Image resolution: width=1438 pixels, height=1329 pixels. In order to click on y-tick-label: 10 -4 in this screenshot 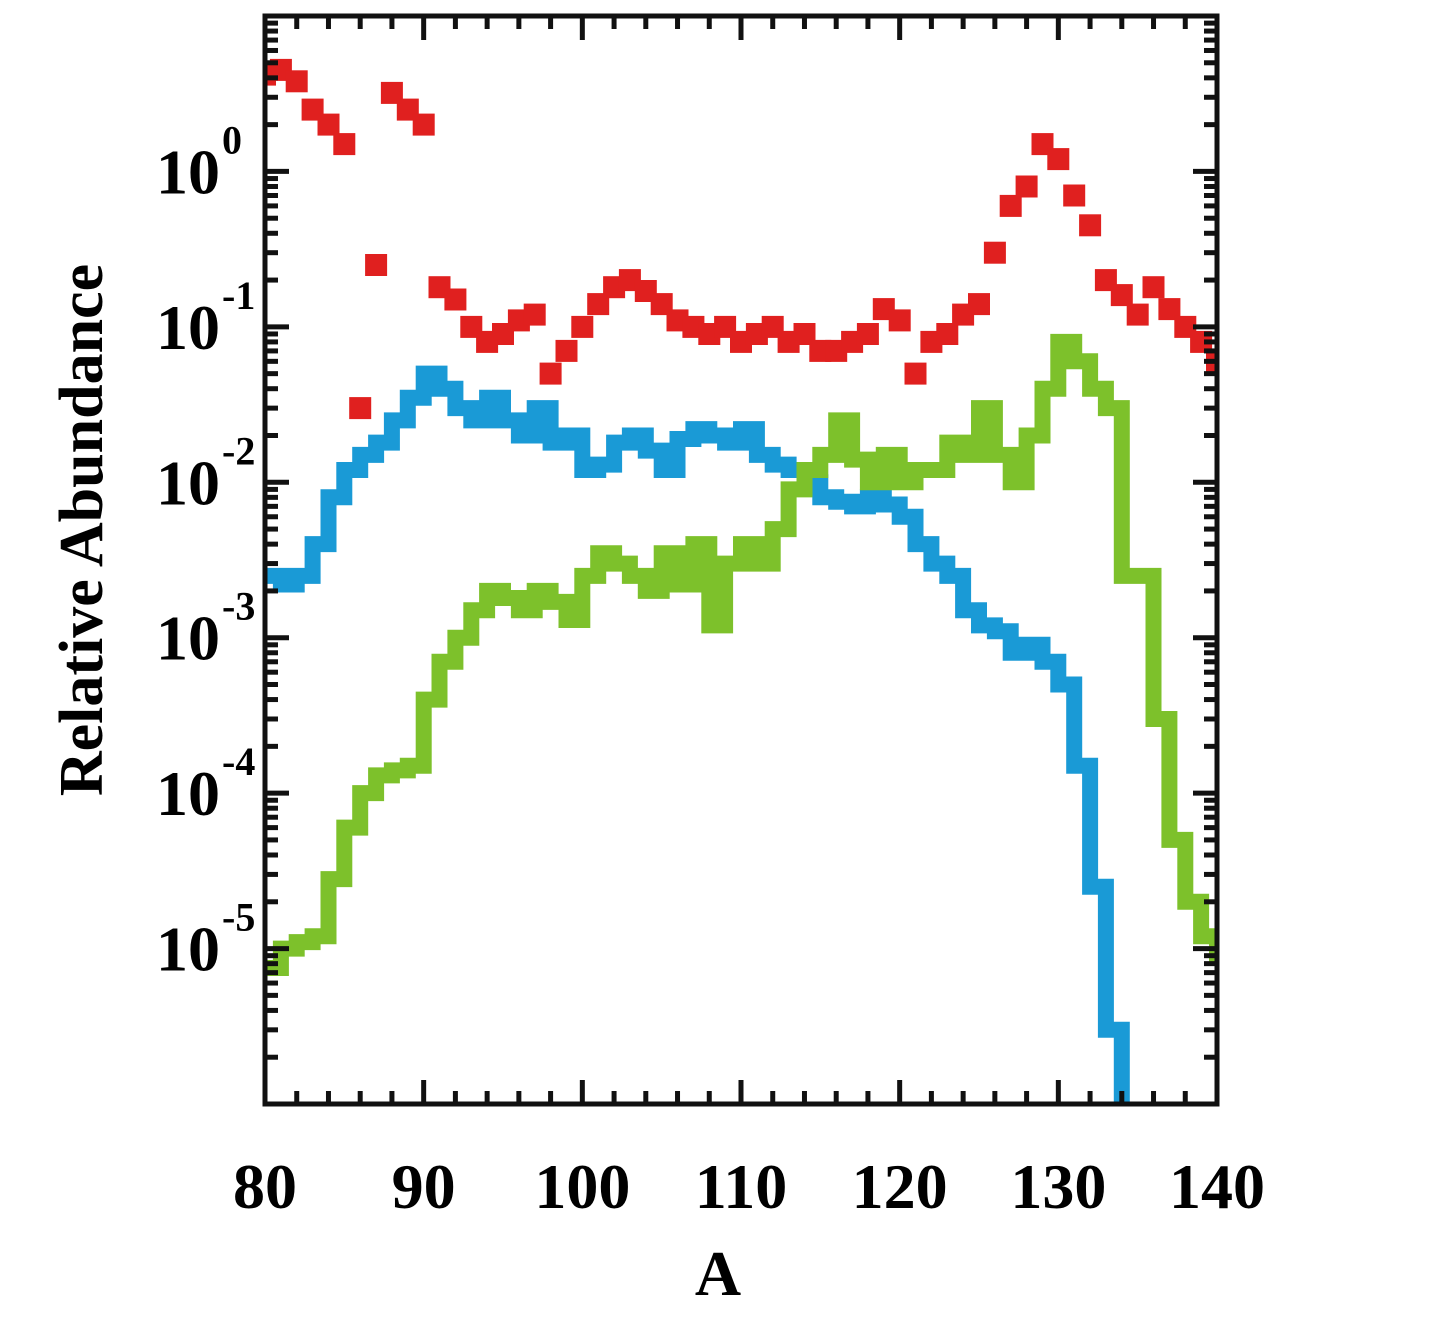, I will do `click(205, 784)`.